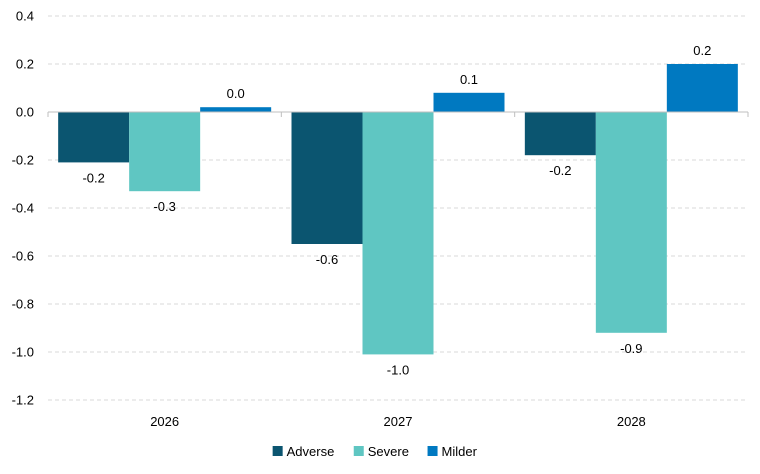  What do you see at coordinates (25, 16) in the screenshot?
I see `y-tick-label: 0.4` at bounding box center [25, 16].